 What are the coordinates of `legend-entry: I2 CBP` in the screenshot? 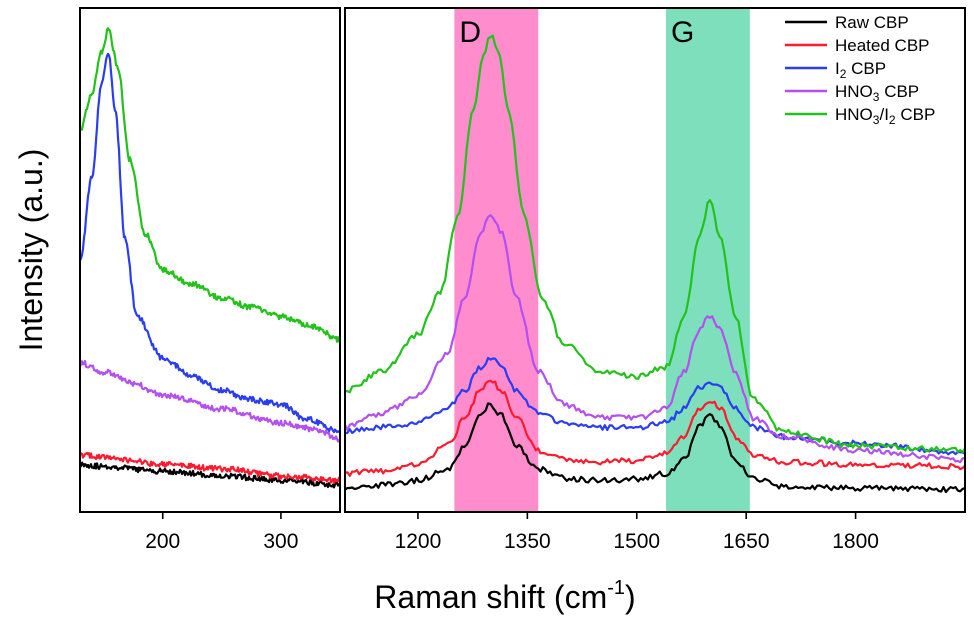 It's located at (860, 70).